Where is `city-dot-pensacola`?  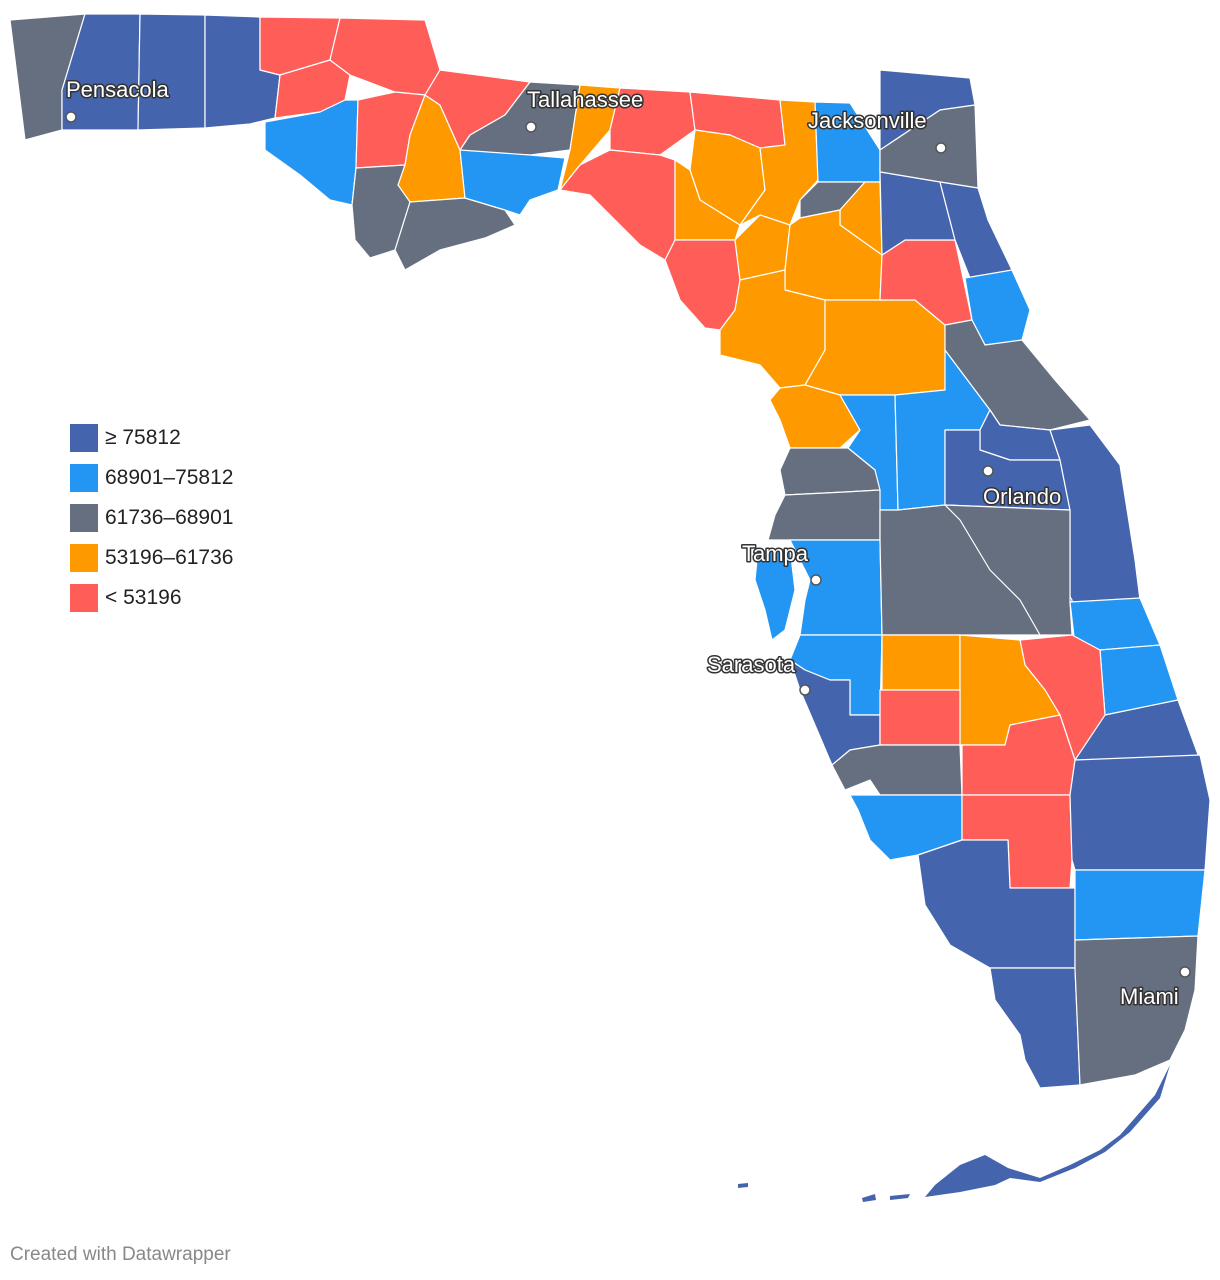 city-dot-pensacola is located at coordinates (71, 117).